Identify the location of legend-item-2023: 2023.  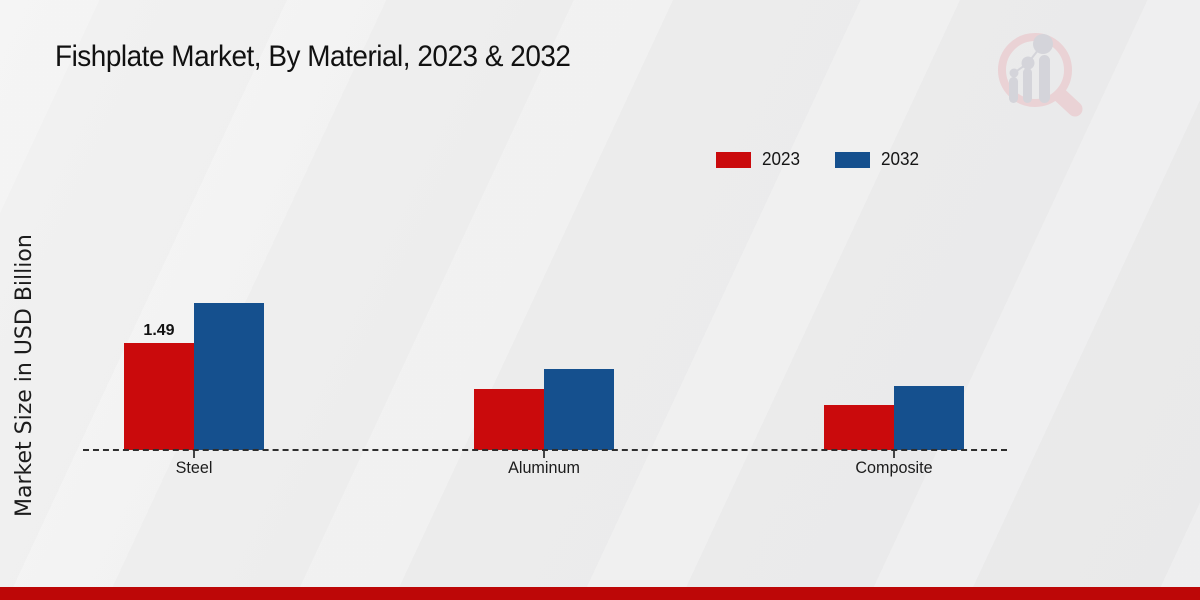
(758, 159).